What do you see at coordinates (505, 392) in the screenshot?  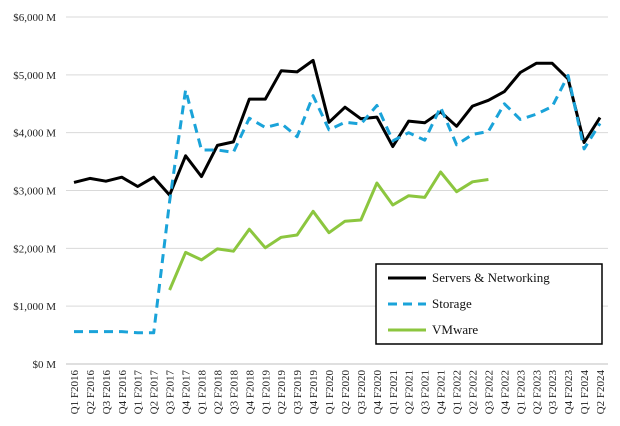 I see `x-tick-label: Q4 F2022` at bounding box center [505, 392].